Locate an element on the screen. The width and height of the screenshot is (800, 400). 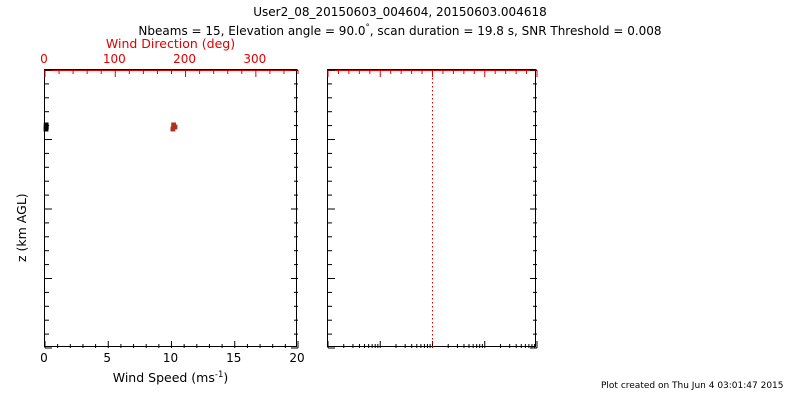
series-wind-speed is located at coordinates (46, 127).